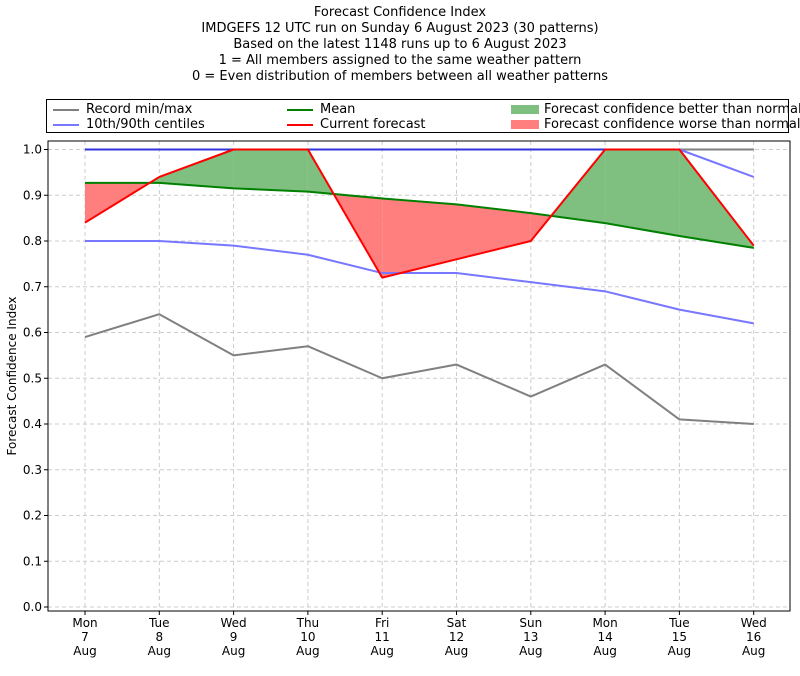 The height and width of the screenshot is (676, 800). What do you see at coordinates (419, 238) in the screenshot?
I see `confidence-worse-area` at bounding box center [419, 238].